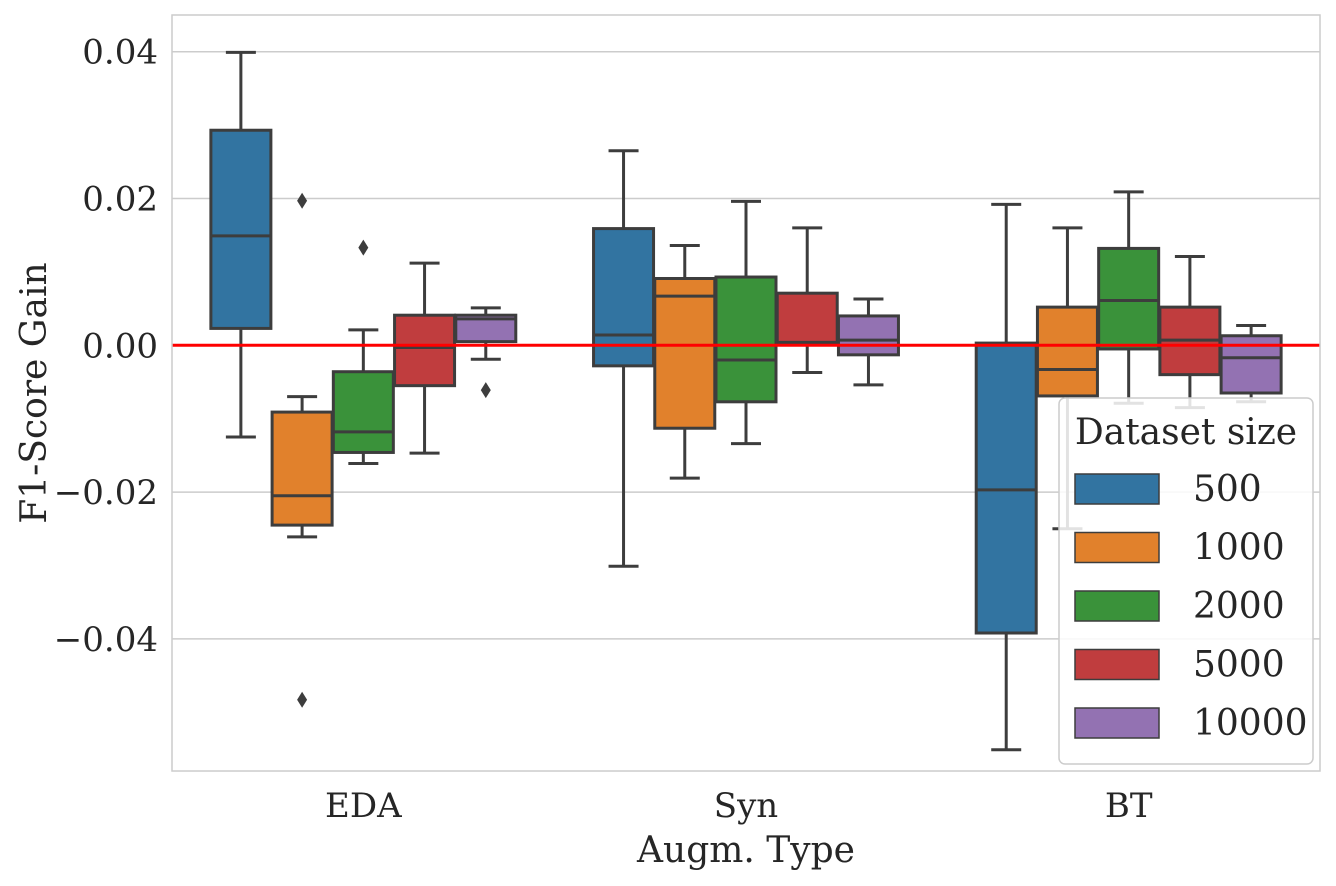 Image resolution: width=1336 pixels, height=886 pixels. What do you see at coordinates (745, 850) in the screenshot?
I see `x-axis-label: Augm. Type` at bounding box center [745, 850].